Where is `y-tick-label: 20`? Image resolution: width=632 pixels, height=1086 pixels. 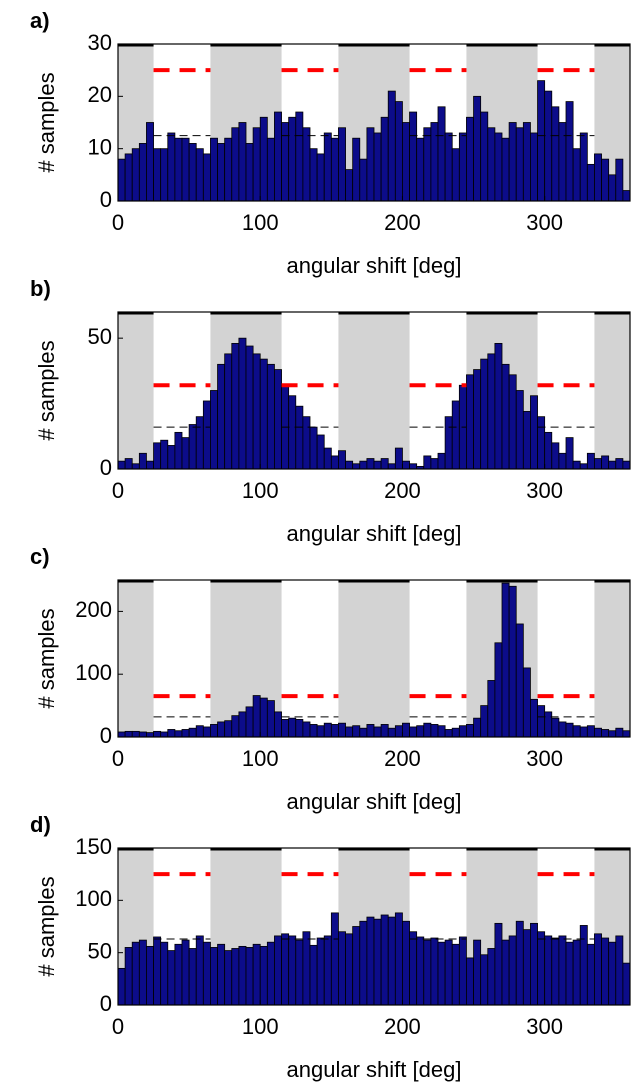 y-tick-label: 20 is located at coordinates (100, 94).